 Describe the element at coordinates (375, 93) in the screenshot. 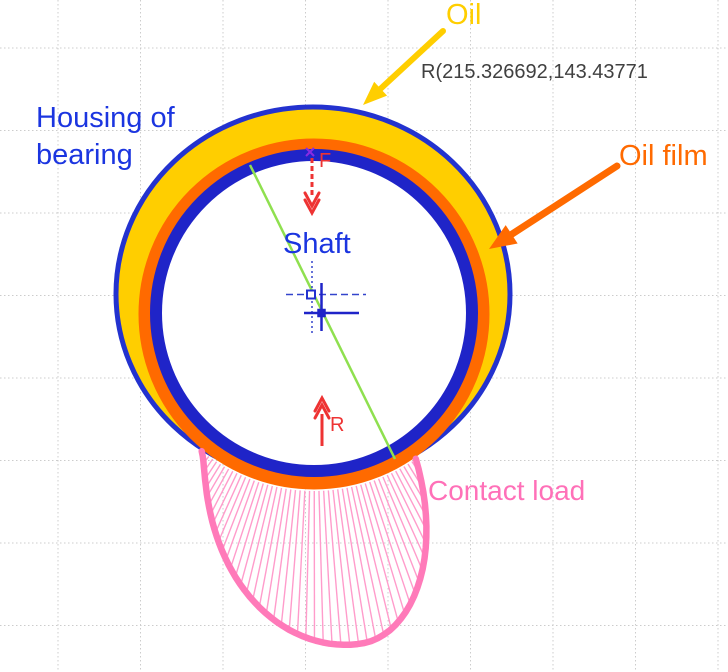

I see `oil-callout-arrow-head` at that location.